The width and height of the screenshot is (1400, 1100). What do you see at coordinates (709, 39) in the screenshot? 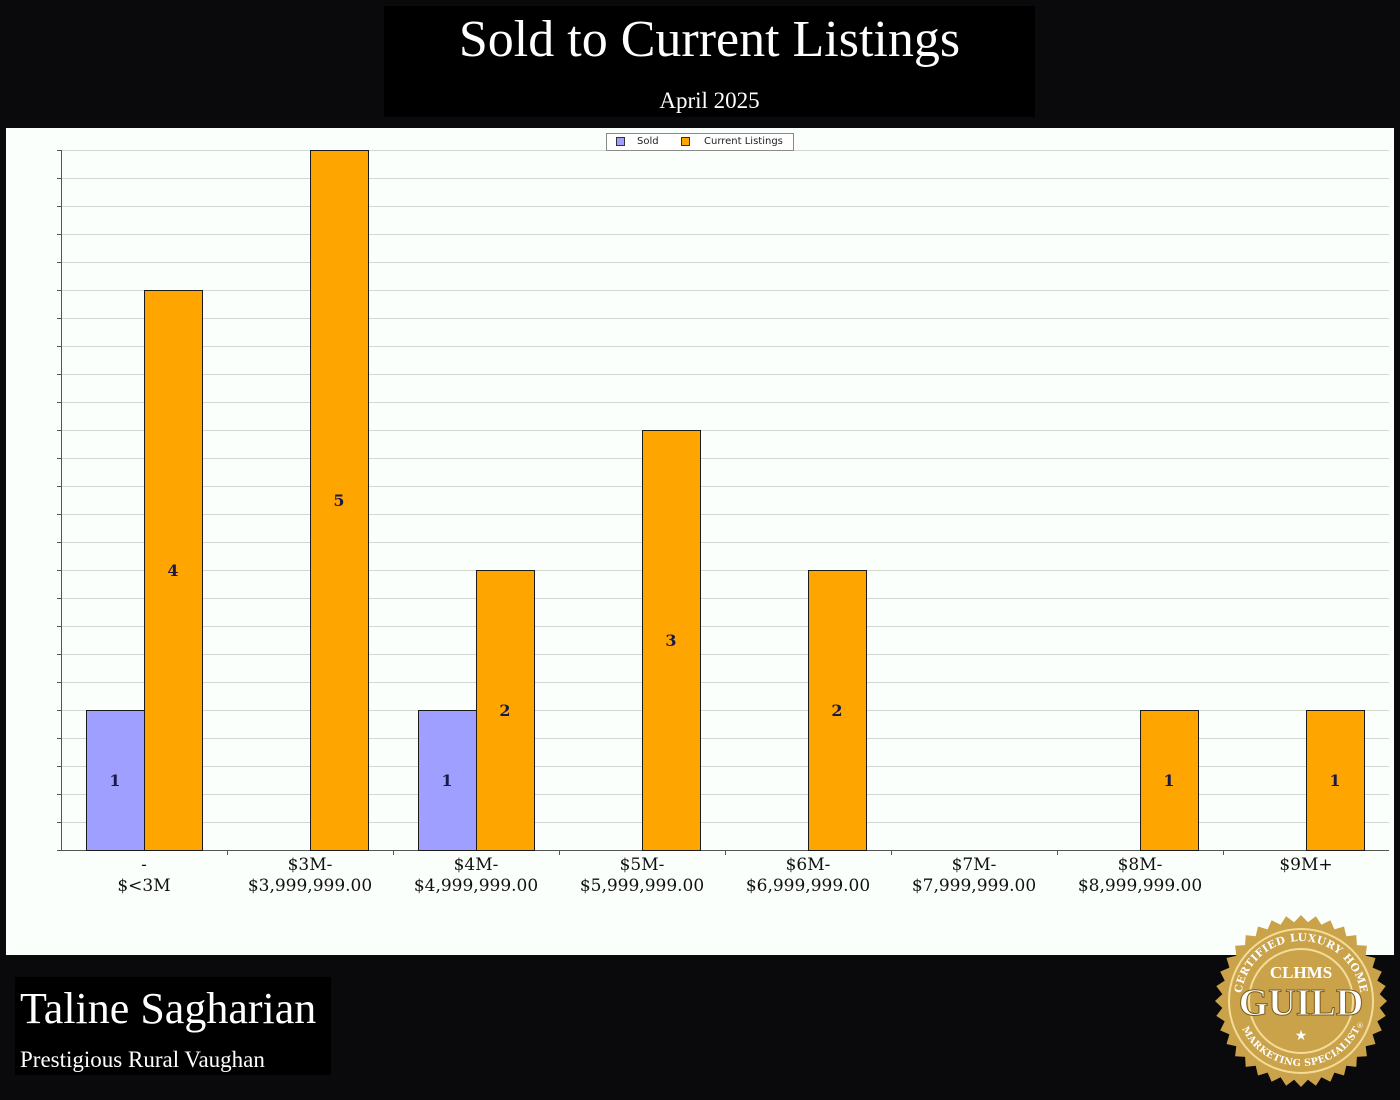
I see `chart-title: Sold to Current Listings` at bounding box center [709, 39].